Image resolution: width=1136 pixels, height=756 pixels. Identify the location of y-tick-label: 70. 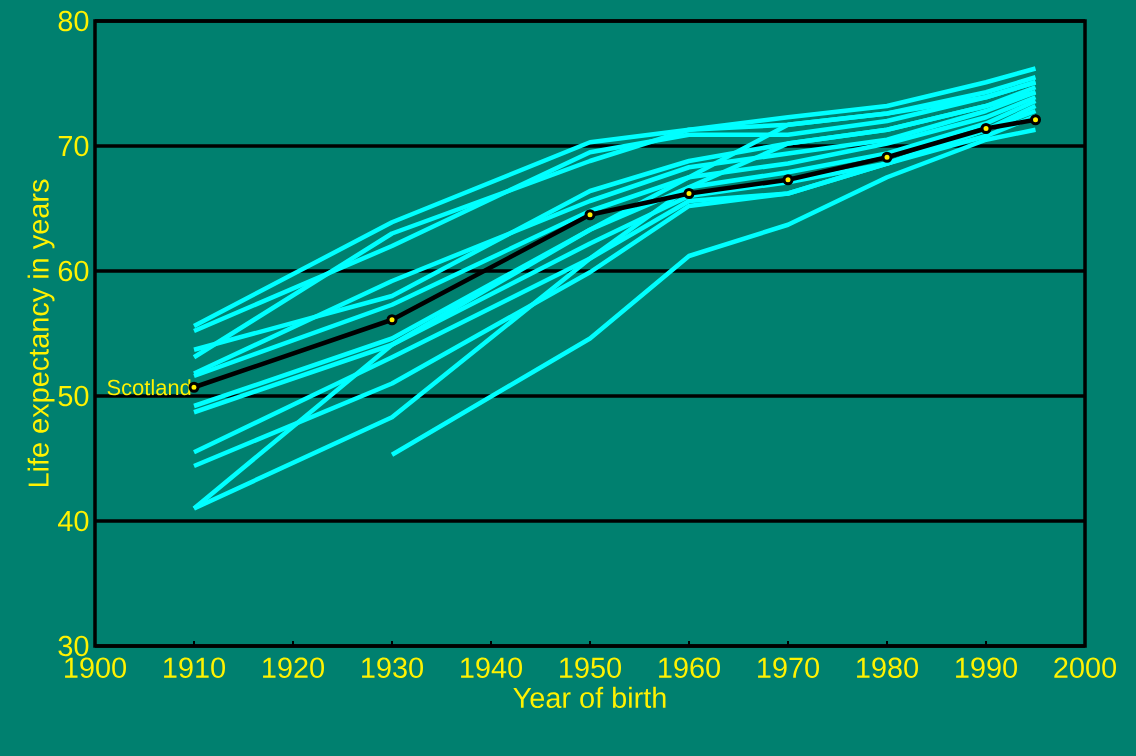
(73, 146).